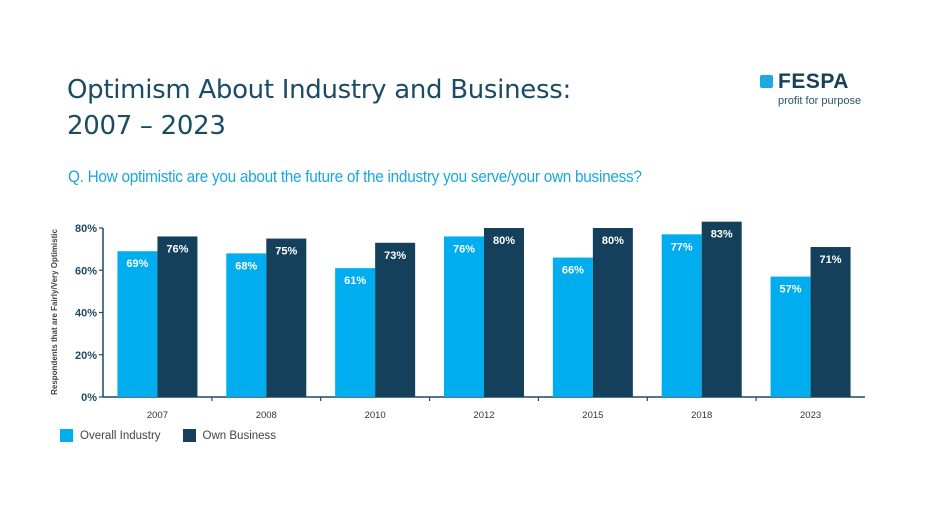 This screenshot has width=935, height=528. I want to click on bar-overall-industry-2015, so click(572, 327).